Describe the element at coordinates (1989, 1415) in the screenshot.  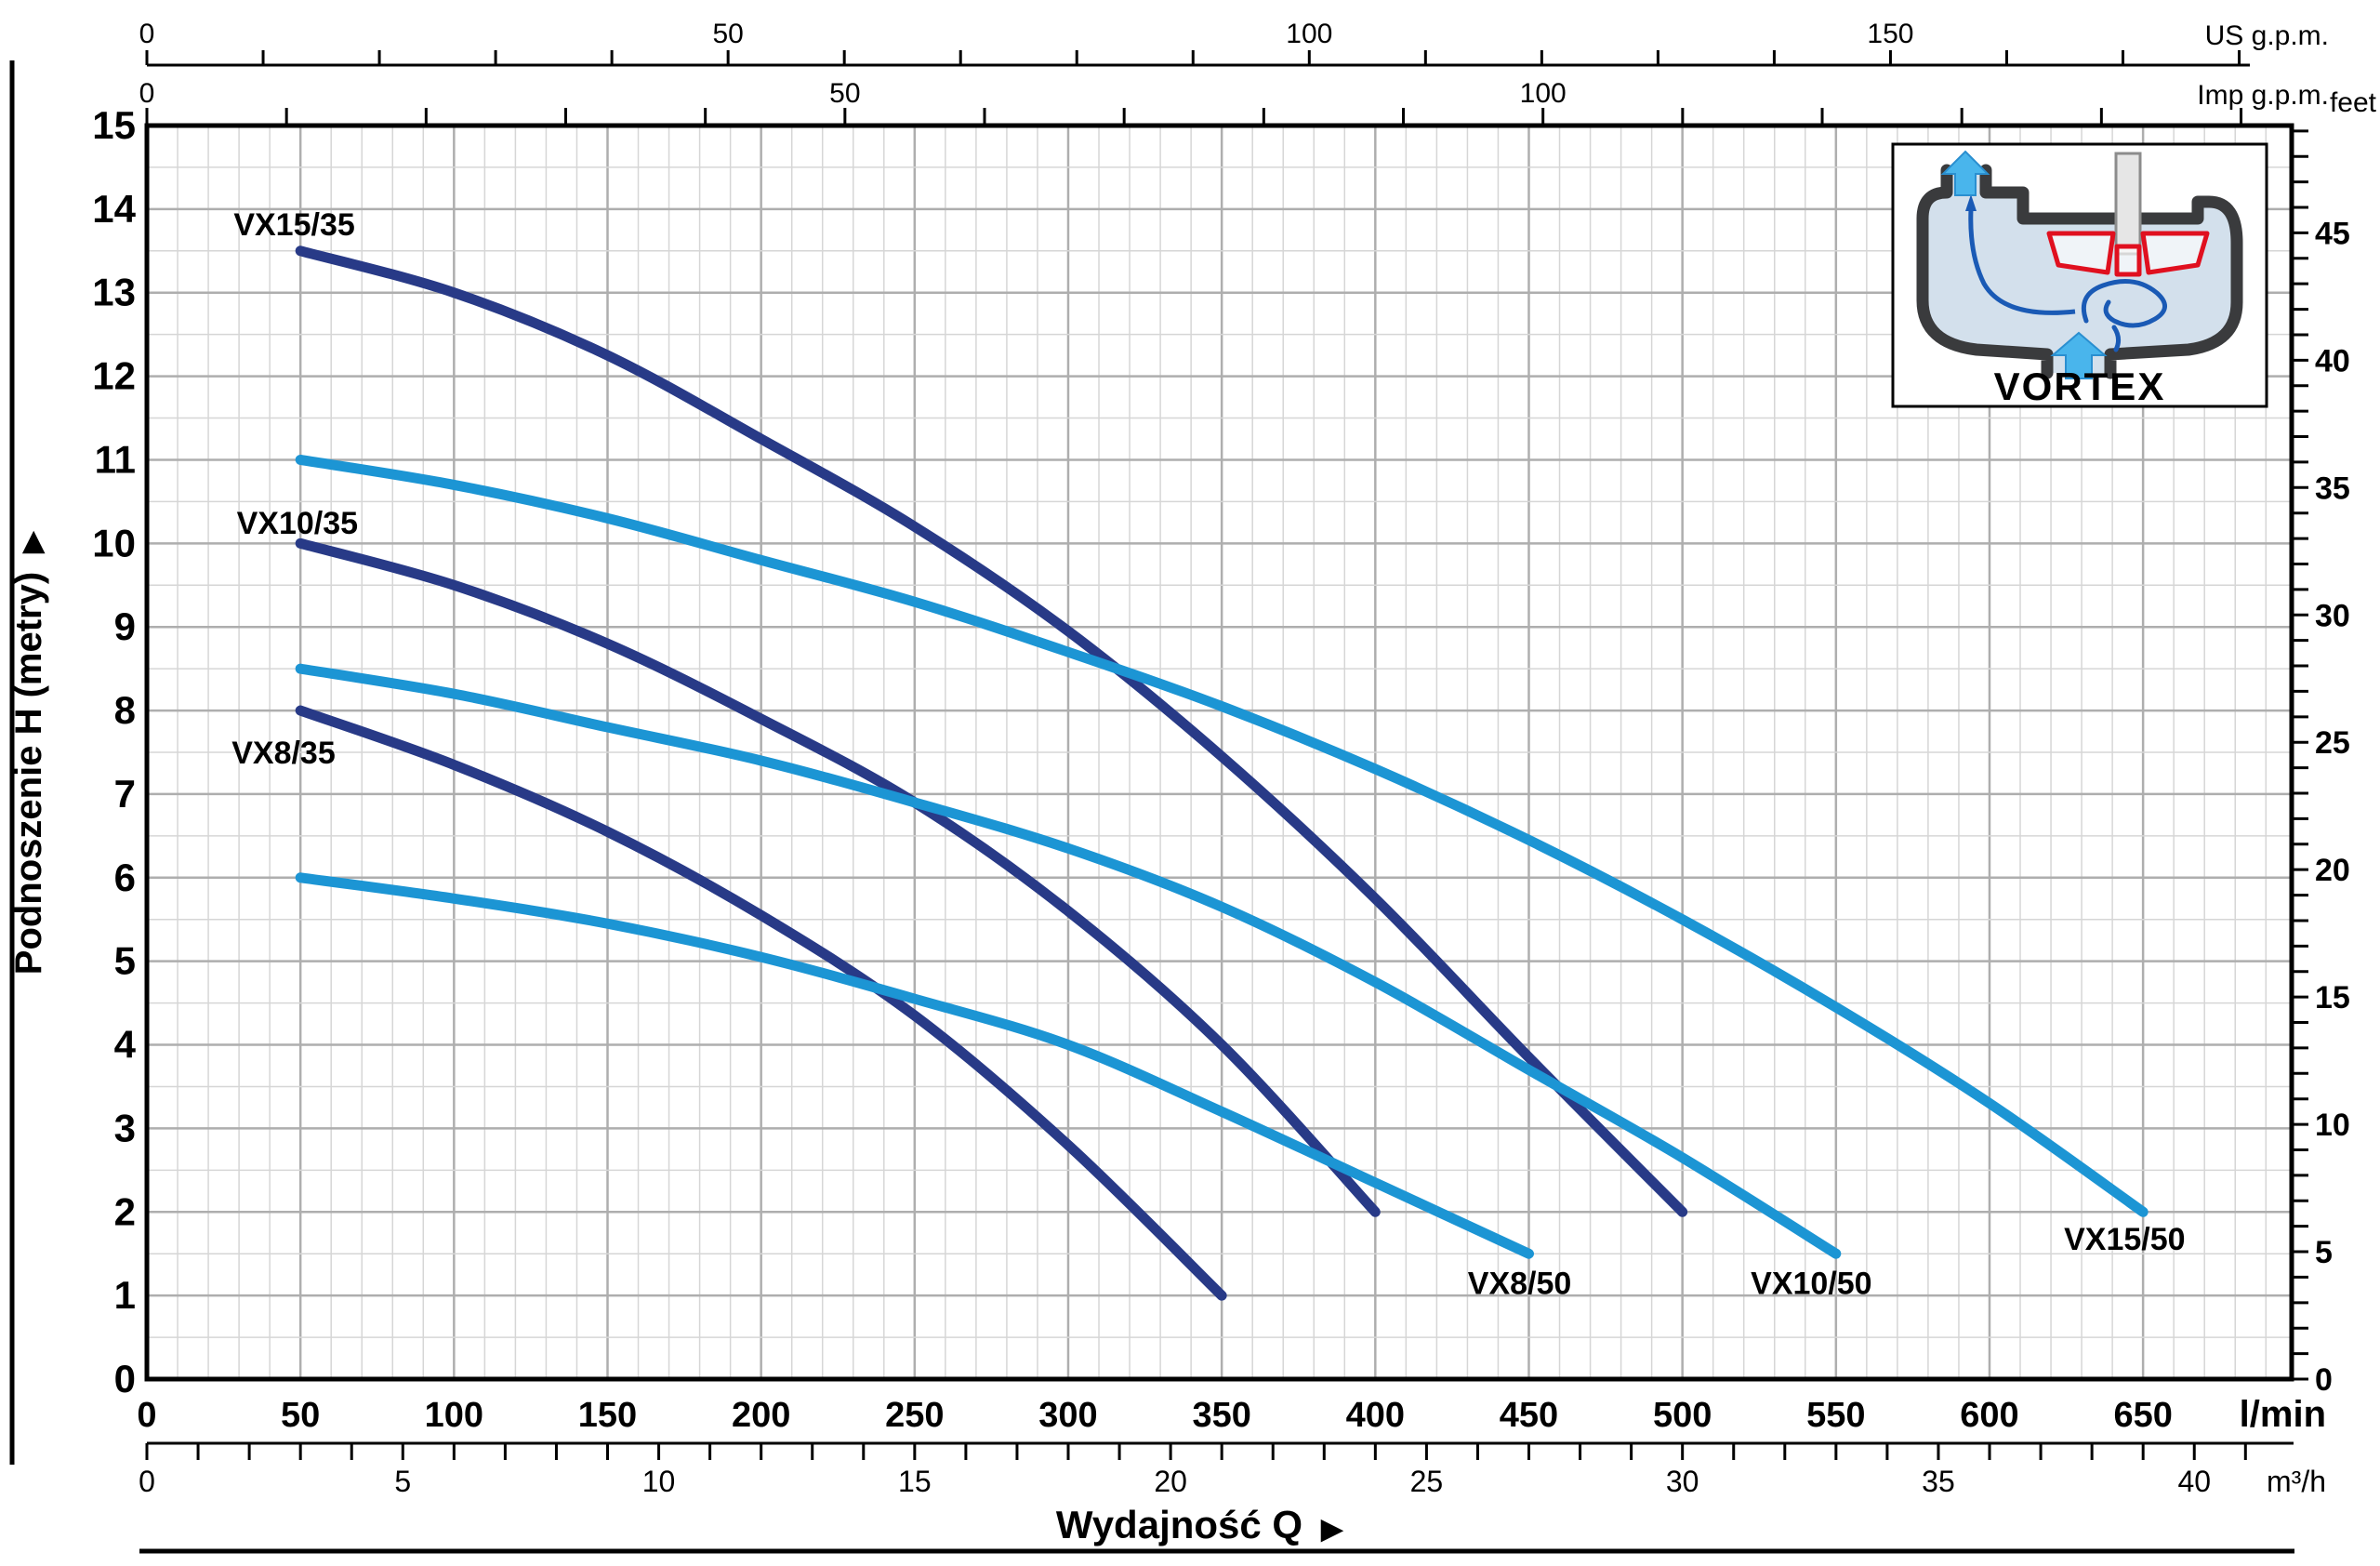
I see `axis-tick-label: 600` at that location.